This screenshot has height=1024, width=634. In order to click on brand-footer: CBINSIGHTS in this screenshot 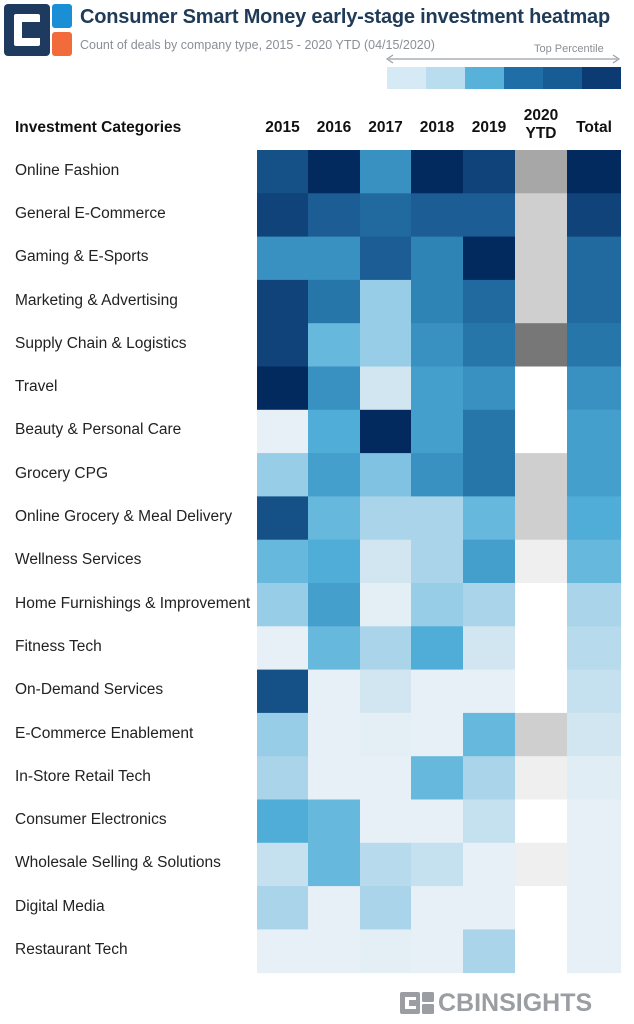, I will do `click(510, 1003)`.